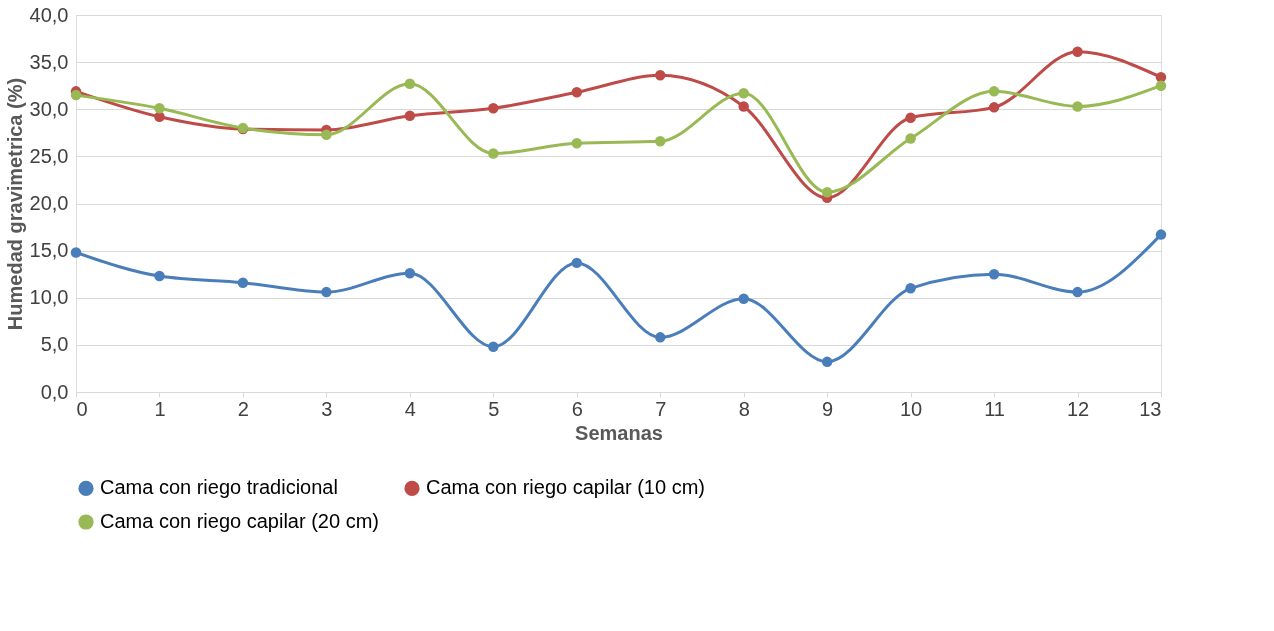 The image size is (1274, 631). I want to click on legend-label: Cama con riego tradicional, so click(219, 487).